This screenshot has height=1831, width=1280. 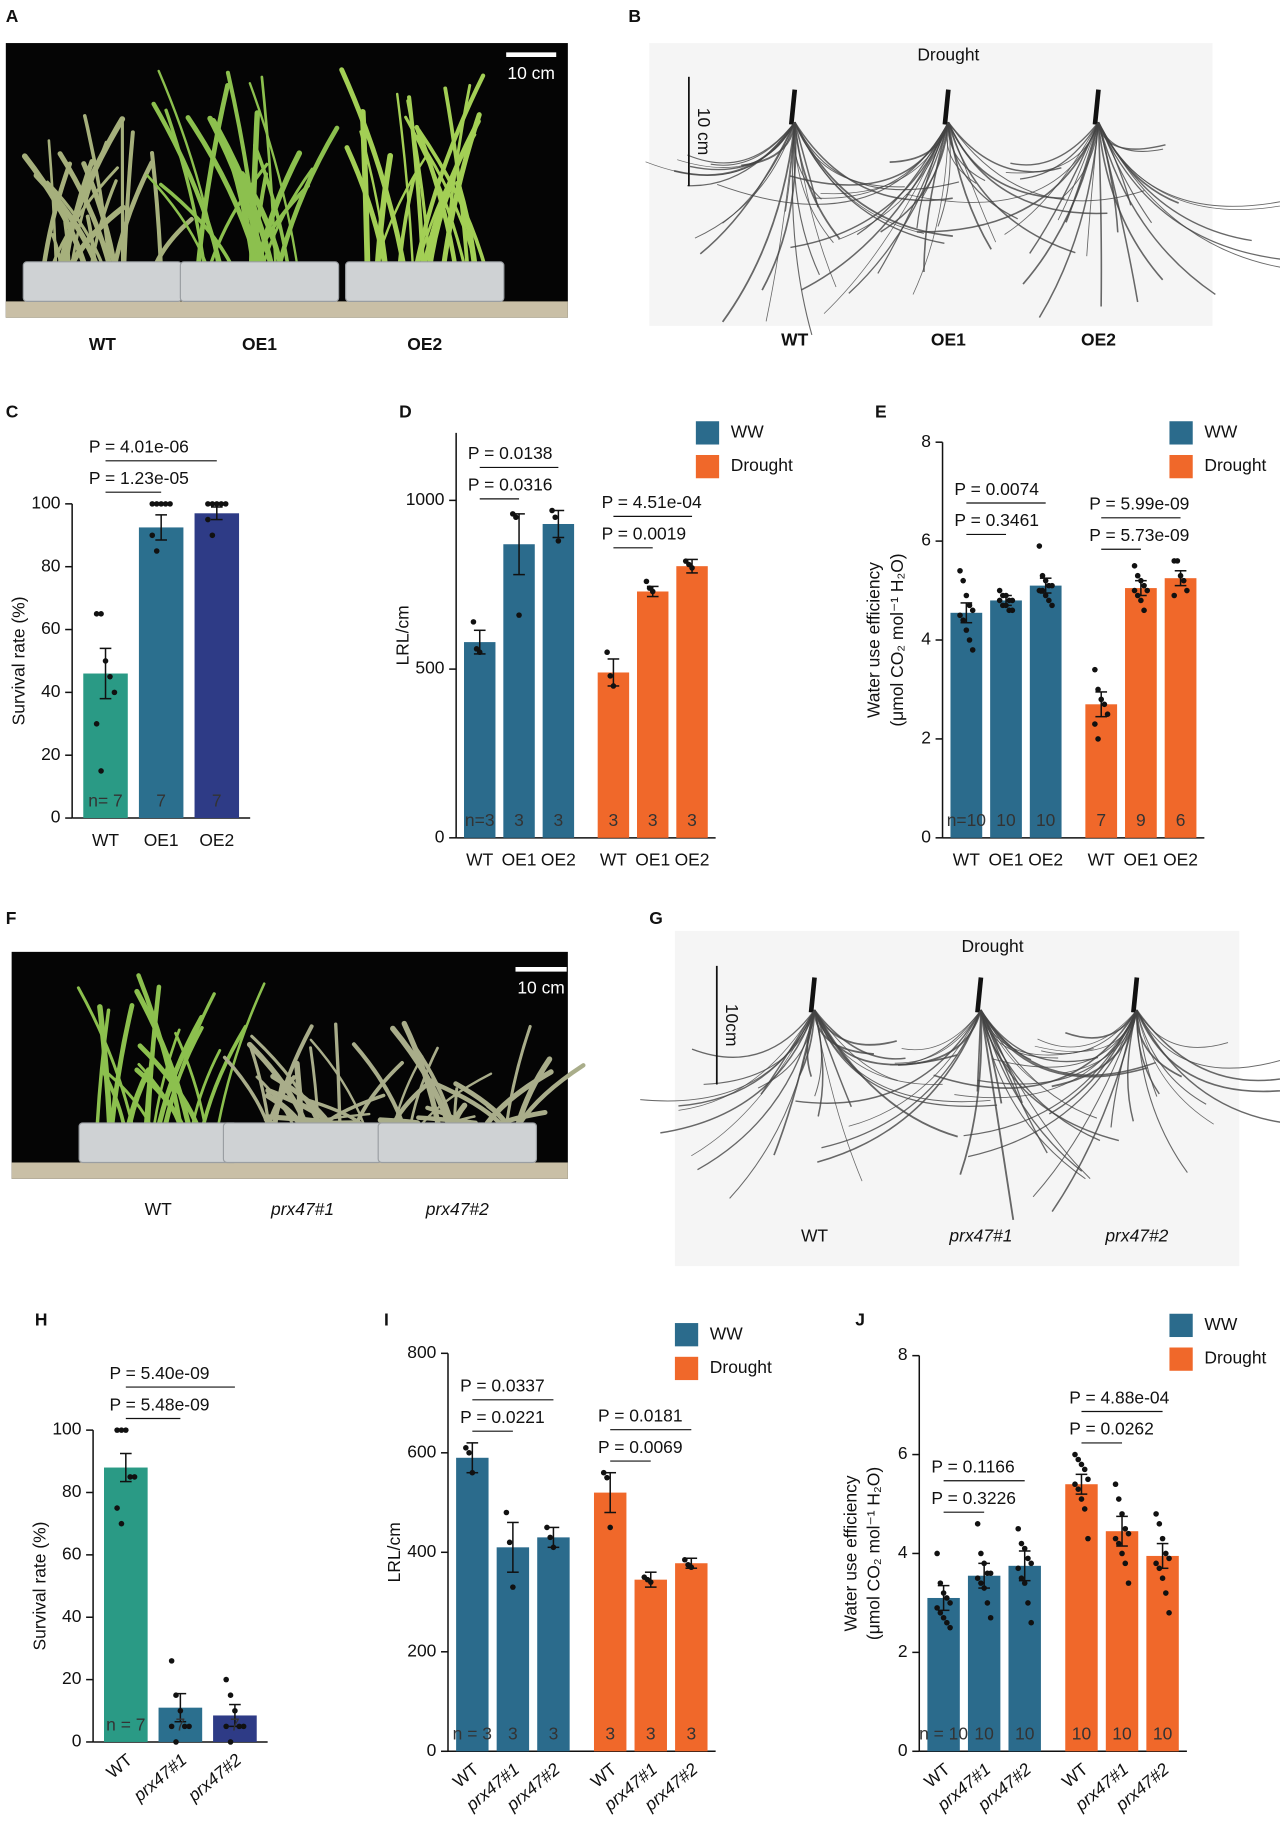 I want to click on x-tick-label: WT, so click(x=119, y=1765).